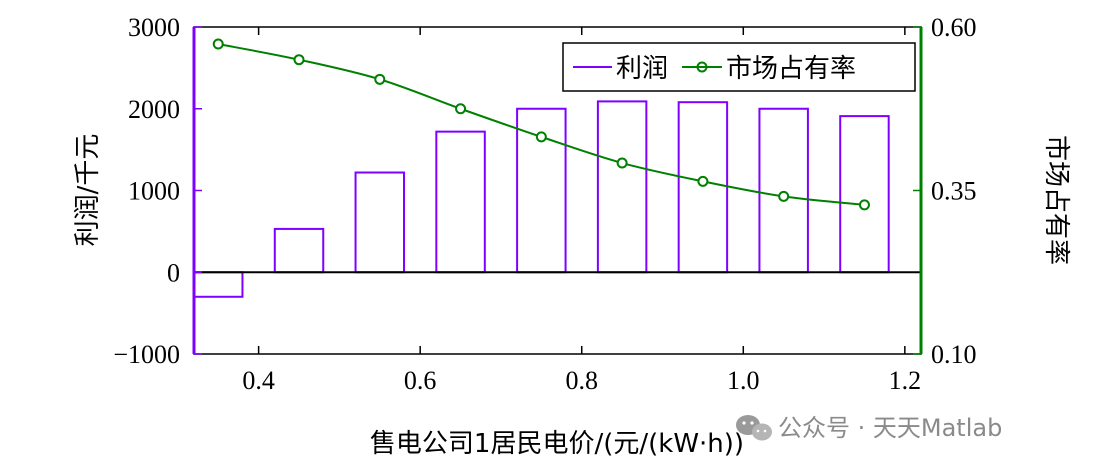  I want to click on legend-label-market-share: 市场占有率, so click(791, 69).